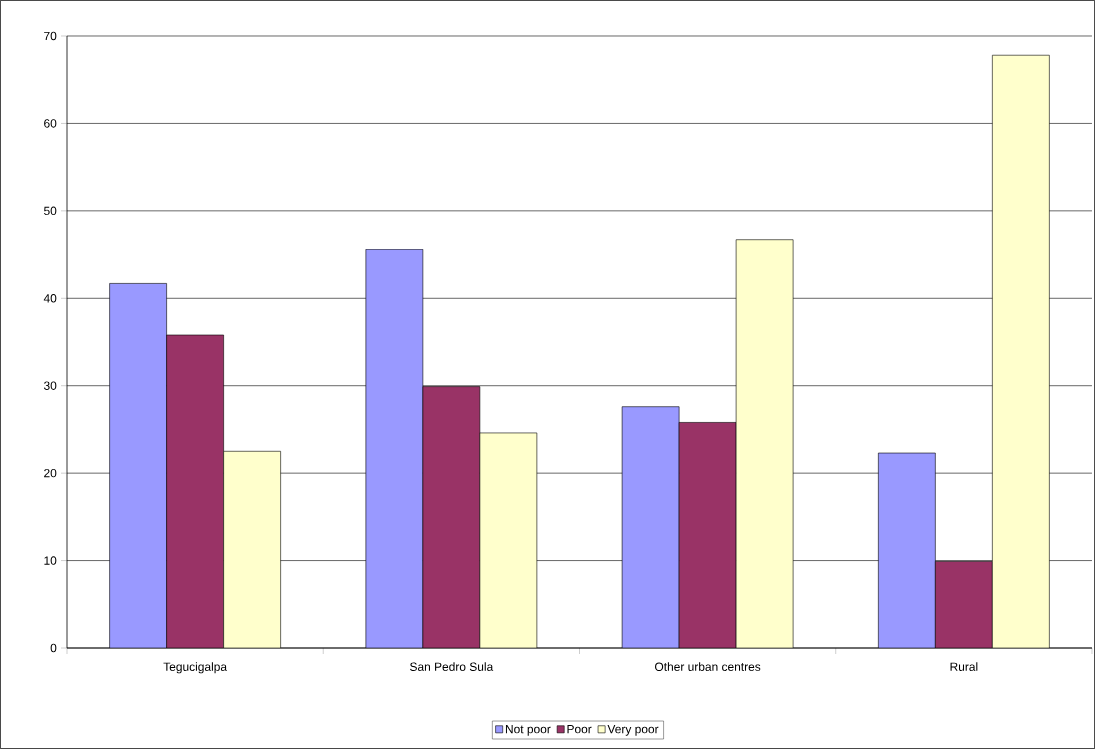  I want to click on y-tick-label: 50, so click(50, 211).